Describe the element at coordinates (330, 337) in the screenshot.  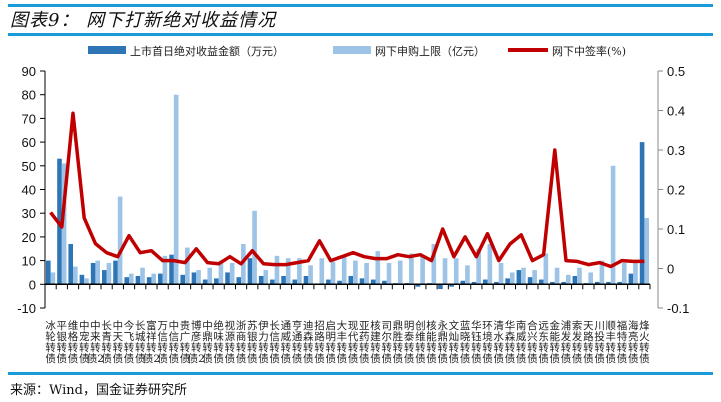
I see `svg-text: 明` at that location.